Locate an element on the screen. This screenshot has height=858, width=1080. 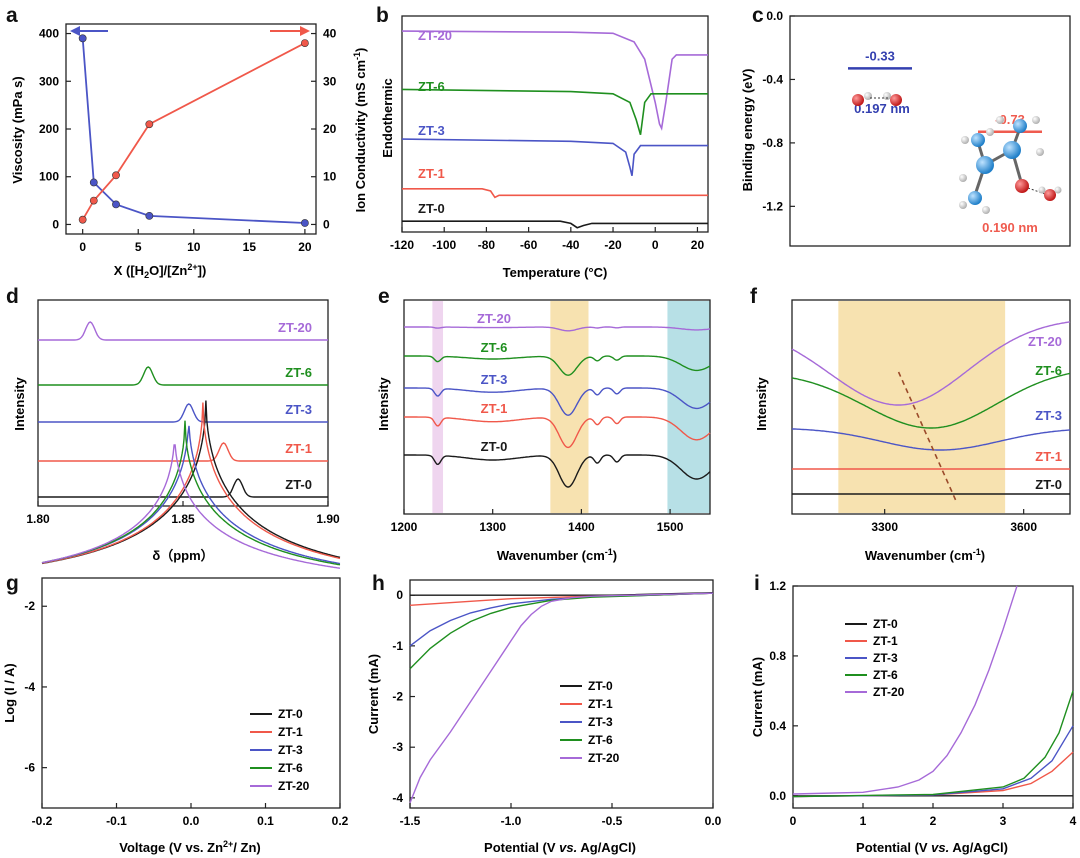
c-y-tick-label: -0.8 is located at coordinates (772, 143).